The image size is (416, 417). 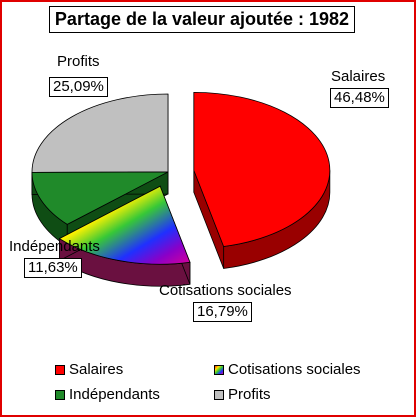 I want to click on slice-label-profits: Profits, so click(x=78, y=61).